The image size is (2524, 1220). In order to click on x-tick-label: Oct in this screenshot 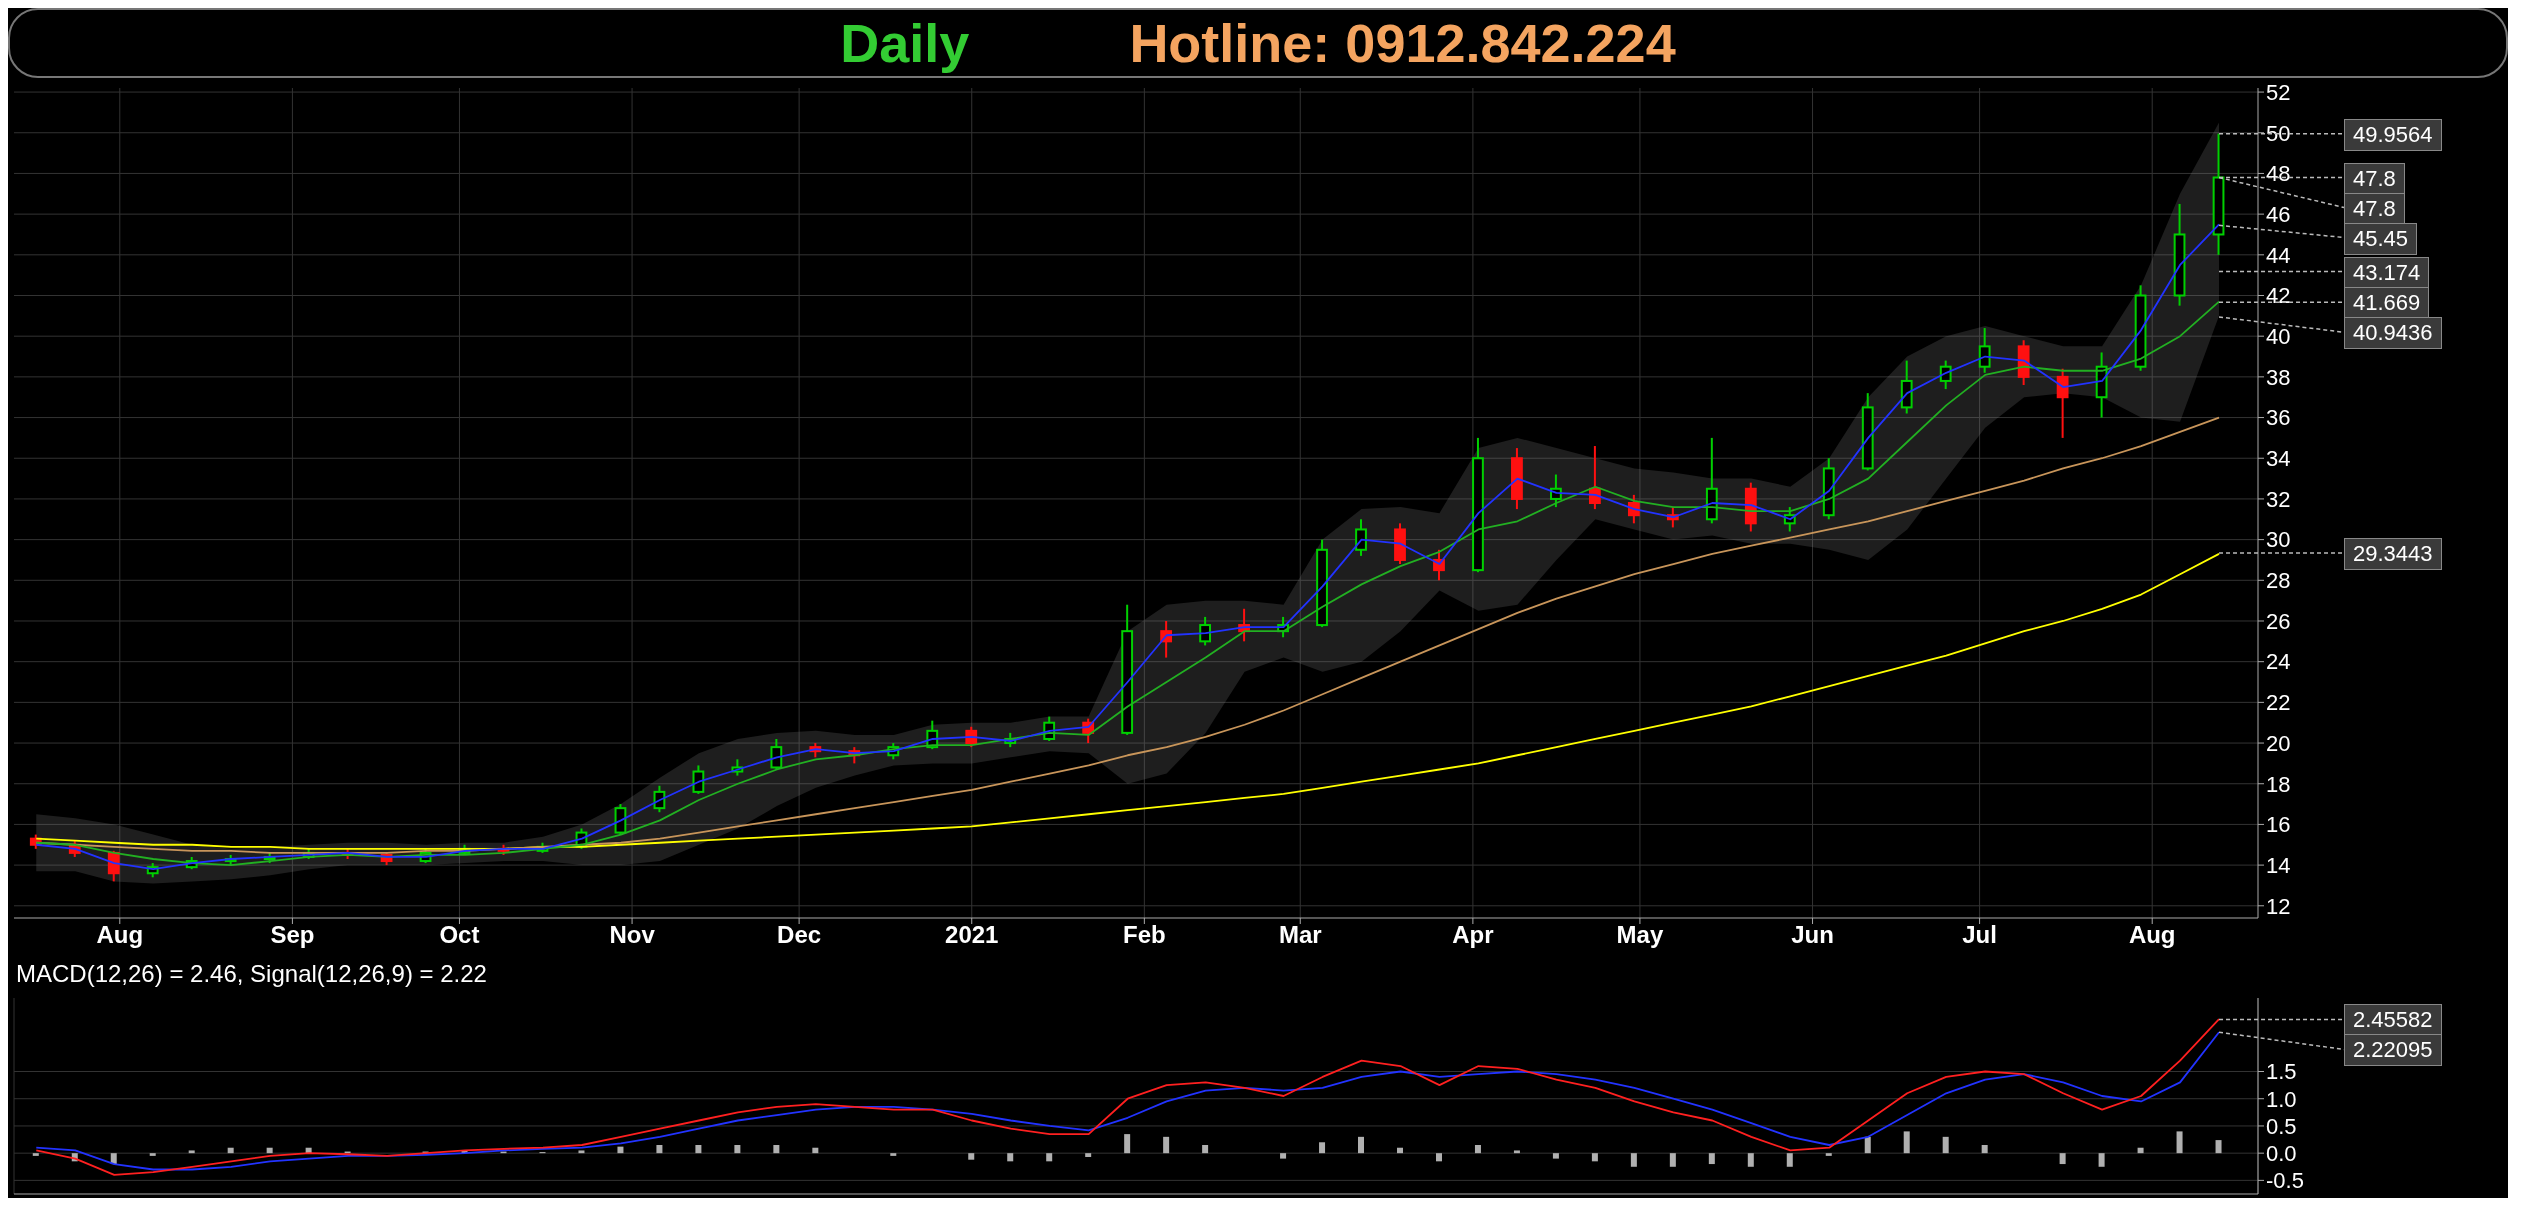, I will do `click(459, 935)`.